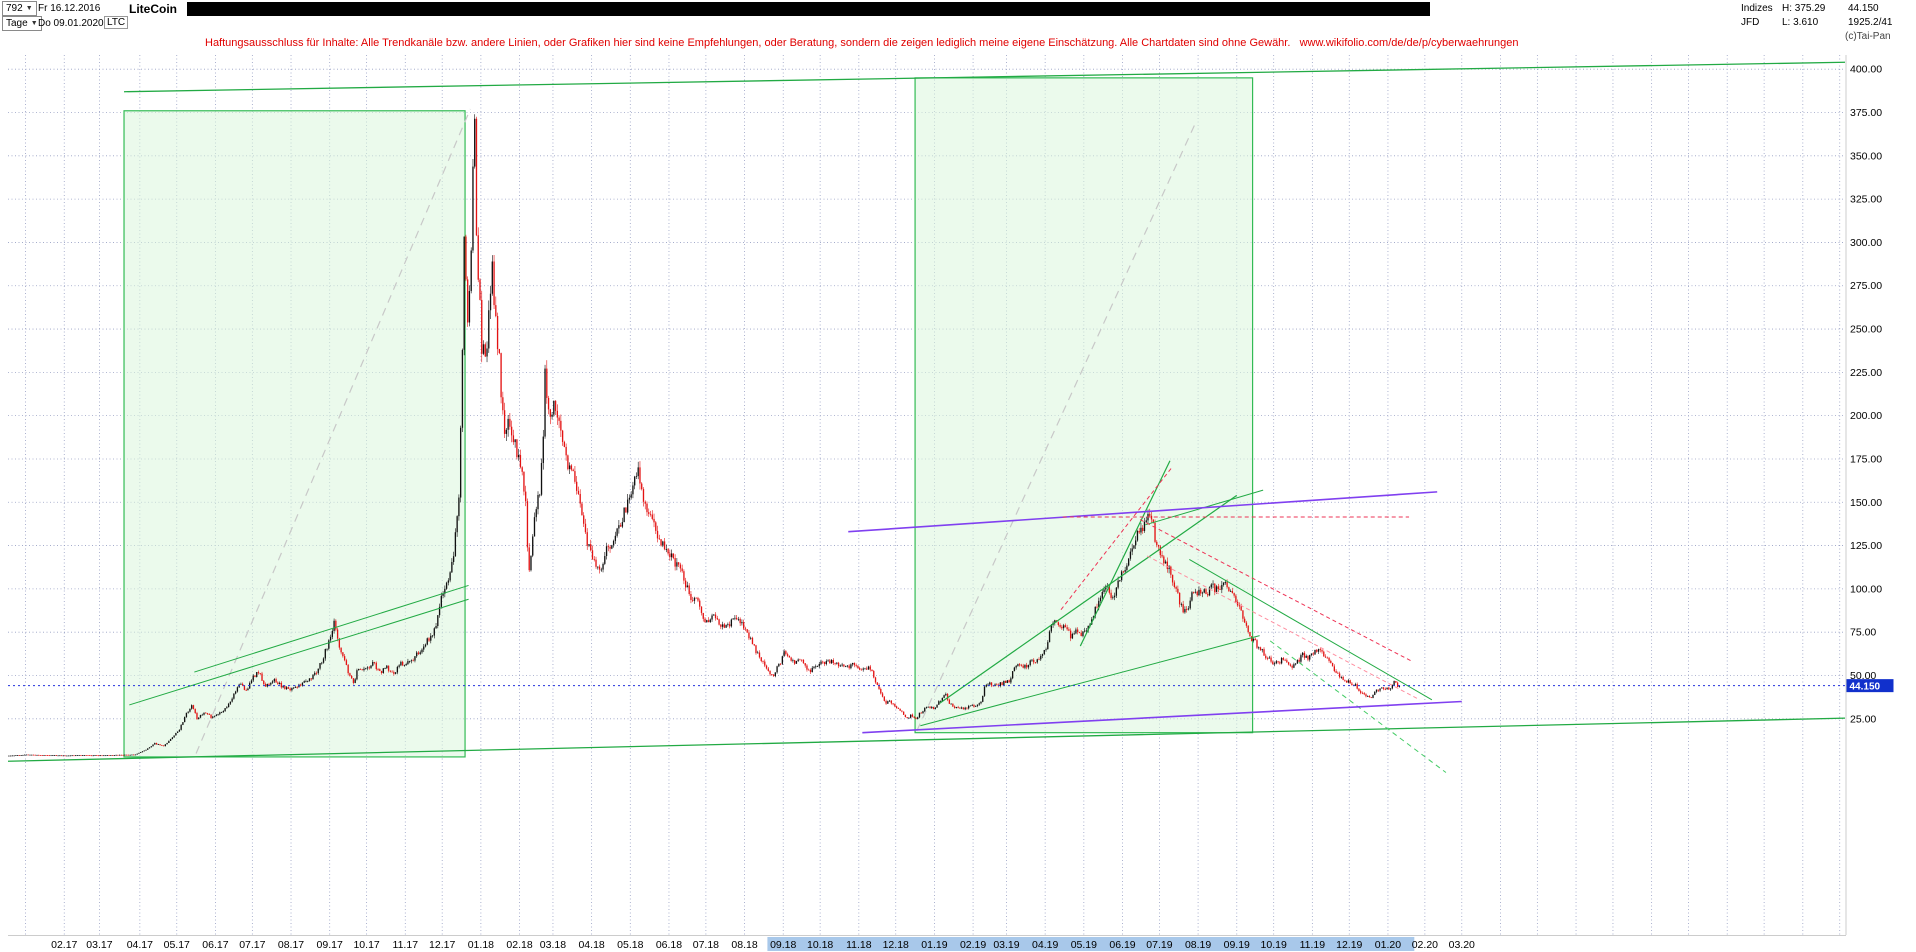  I want to click on month-label: 07.18, so click(706, 945).